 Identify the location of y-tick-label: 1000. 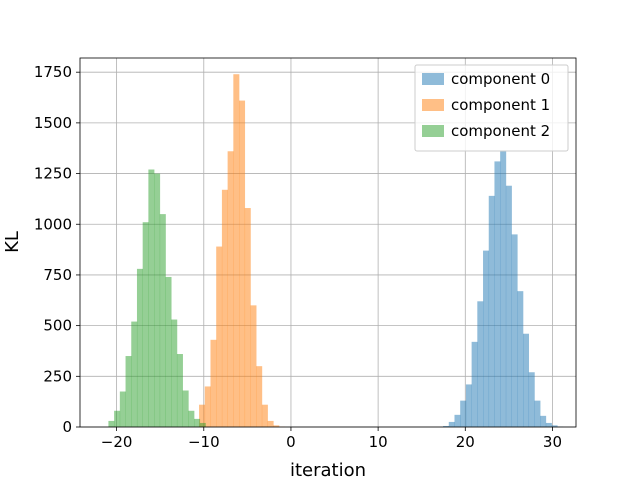
(53, 224).